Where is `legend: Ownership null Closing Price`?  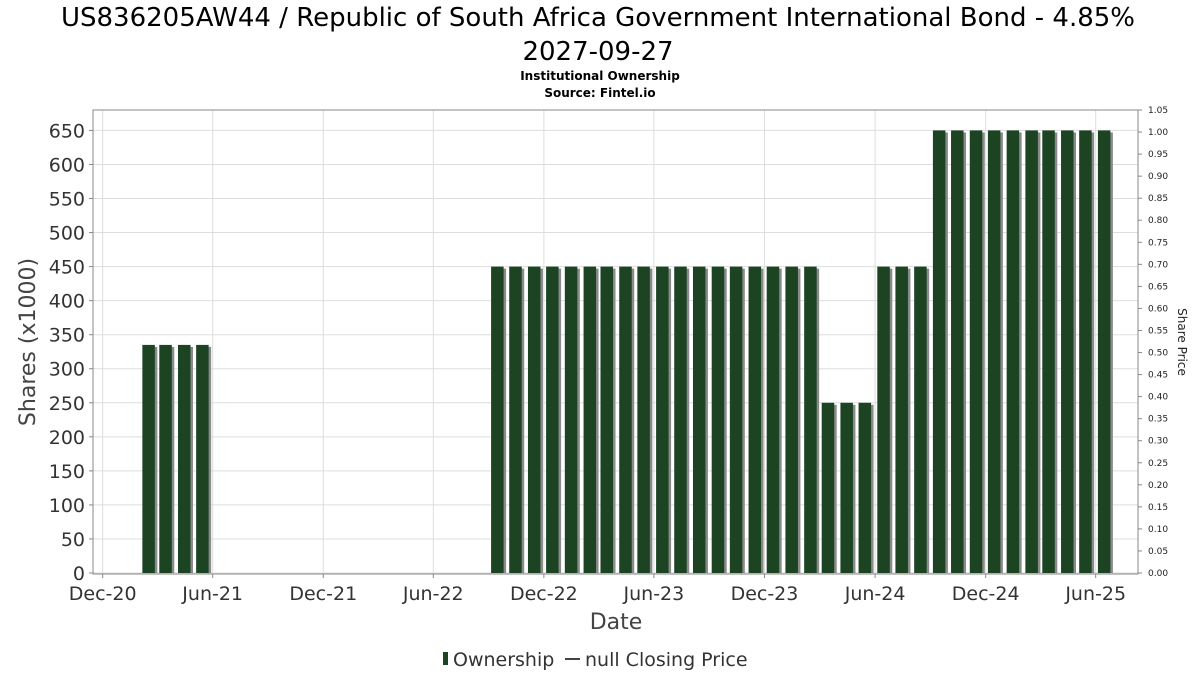 legend: Ownership null Closing Price is located at coordinates (595, 660).